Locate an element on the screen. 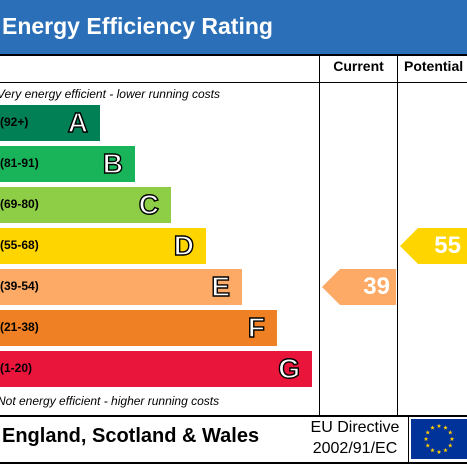  grid-line-bottom is located at coordinates (233, 463).